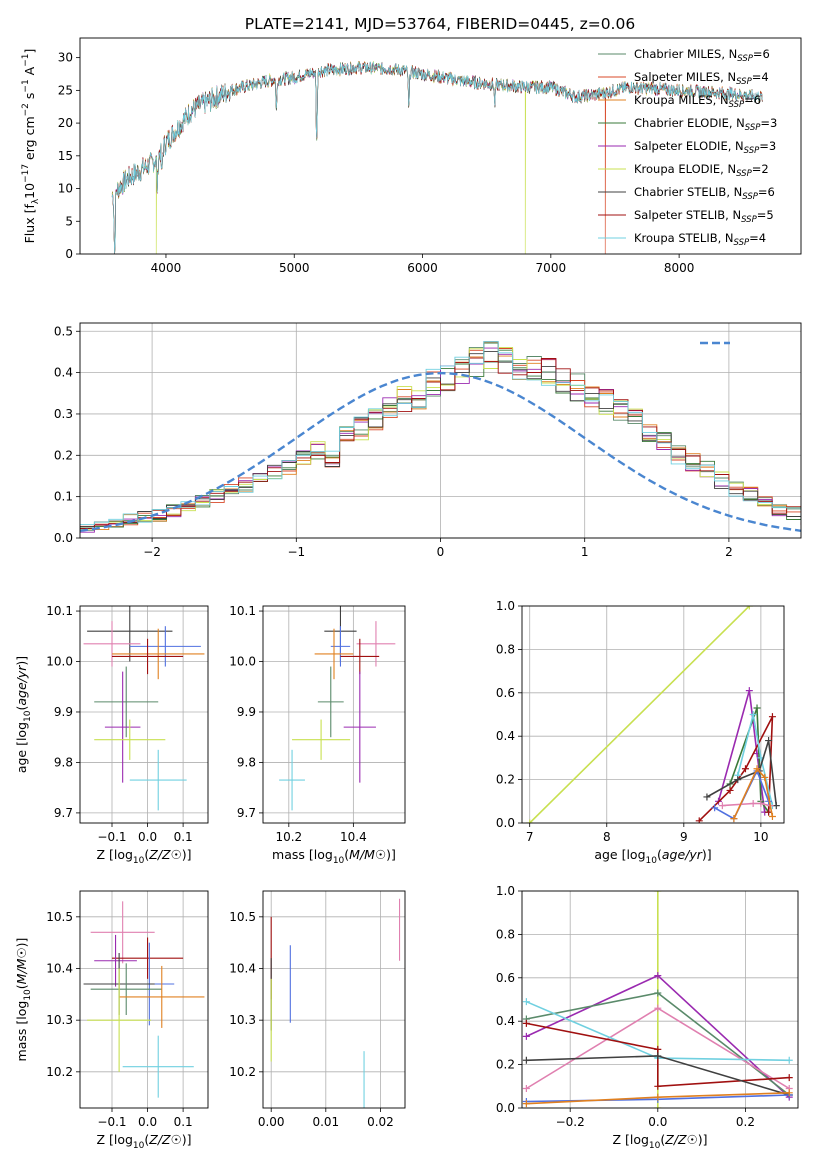 This screenshot has height=1170, width=819. I want to click on axes-5: −0.1 0.0 0.1 10.2 10.3 10.4 10.5, so click(127, 1010).